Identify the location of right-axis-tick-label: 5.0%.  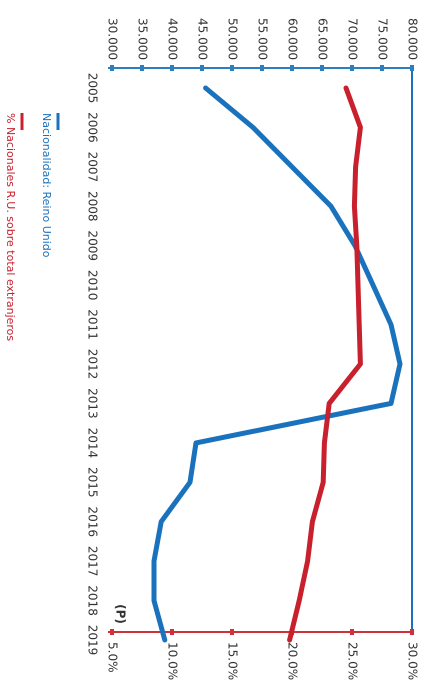
(113, 657).